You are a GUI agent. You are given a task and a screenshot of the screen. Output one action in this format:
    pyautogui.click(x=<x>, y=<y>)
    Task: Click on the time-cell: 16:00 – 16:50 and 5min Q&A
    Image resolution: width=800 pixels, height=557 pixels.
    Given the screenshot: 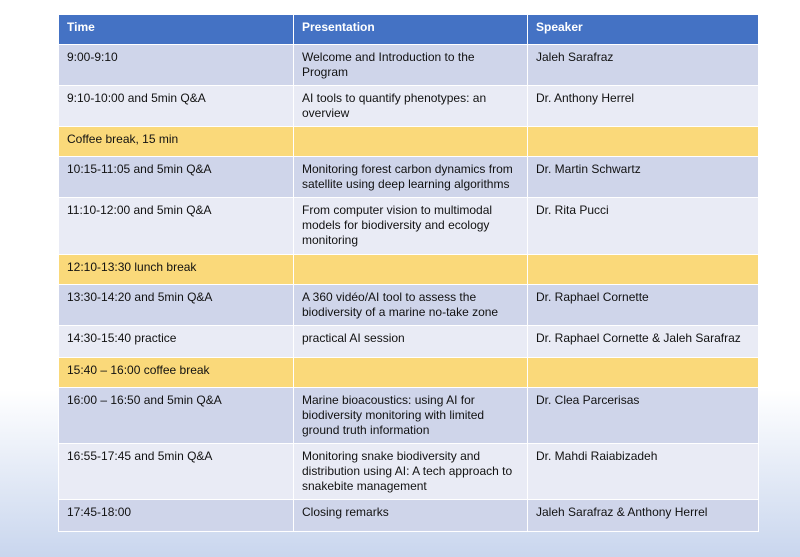 What is the action you would take?
    pyautogui.click(x=176, y=415)
    